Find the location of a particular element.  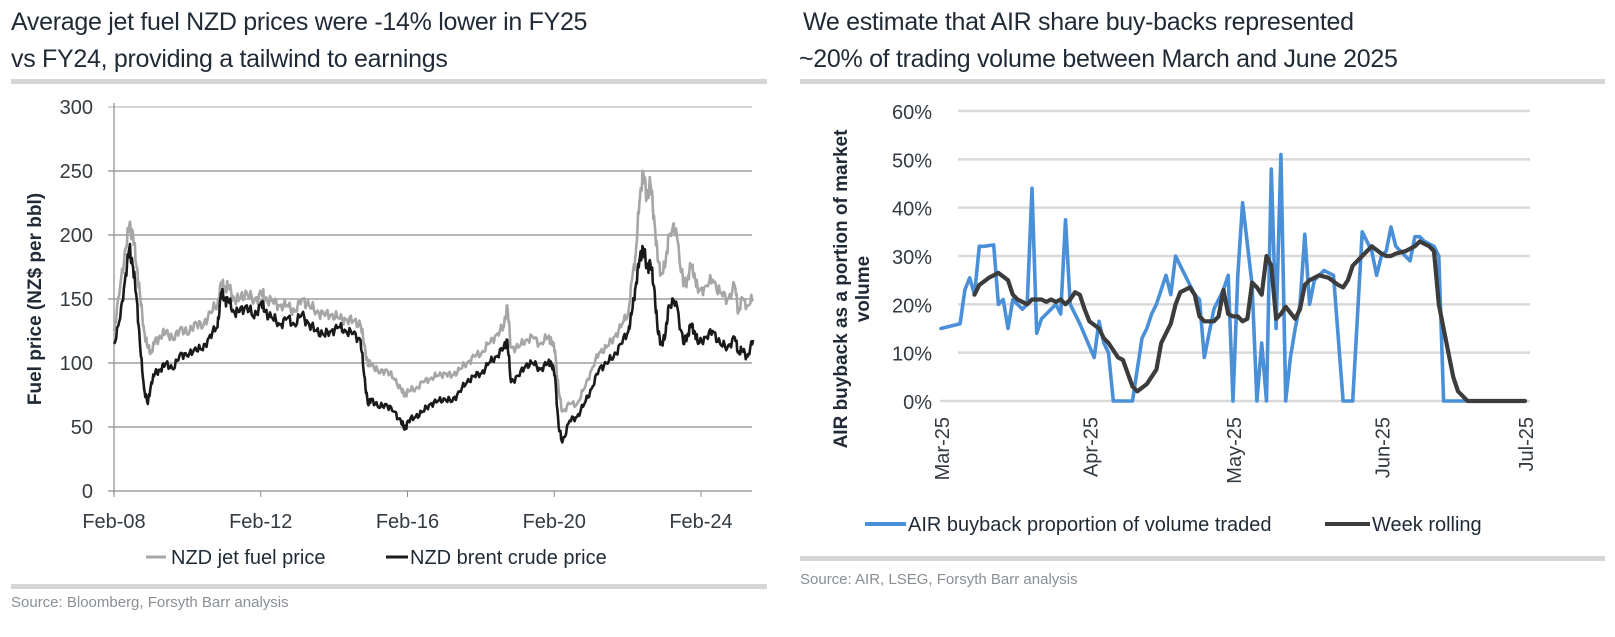

x-tick-label: Feb-24 is located at coordinates (700, 522).